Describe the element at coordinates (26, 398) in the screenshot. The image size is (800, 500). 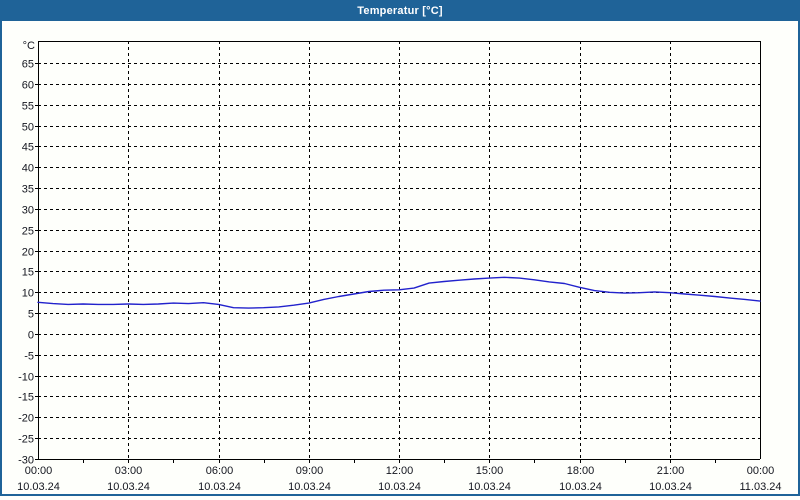
I see `y-axis-label: -15` at that location.